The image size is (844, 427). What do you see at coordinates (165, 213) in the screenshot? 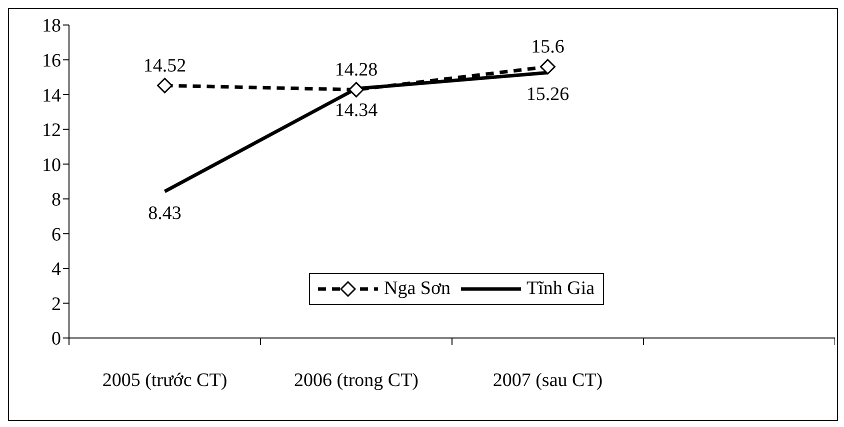
I see `data-label: 8.43` at bounding box center [165, 213].